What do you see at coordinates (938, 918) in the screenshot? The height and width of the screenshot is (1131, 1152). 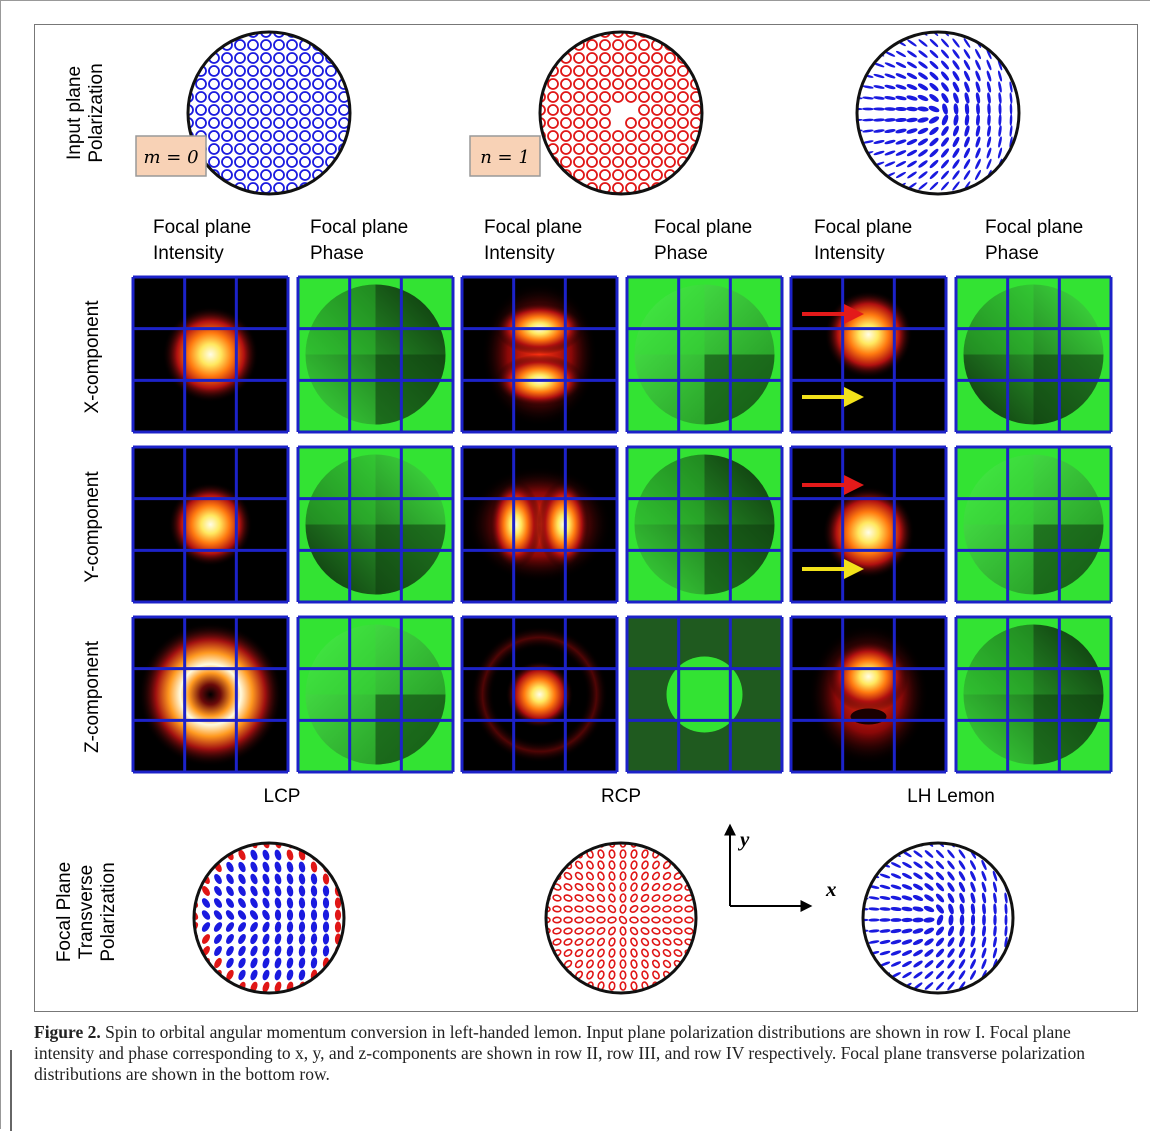 I see `focal-lemon-polarization-map` at bounding box center [938, 918].